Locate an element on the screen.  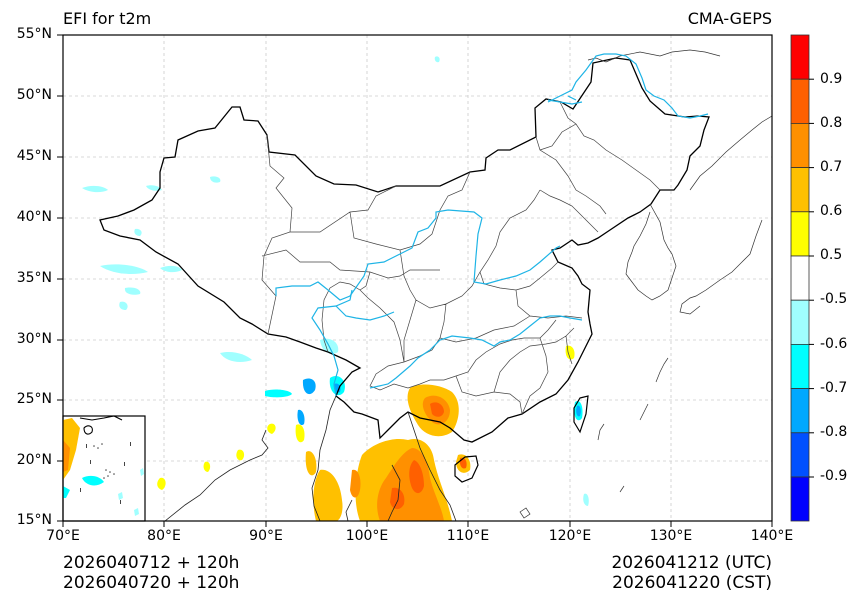
lat-label: 50°N is located at coordinates (34, 95).